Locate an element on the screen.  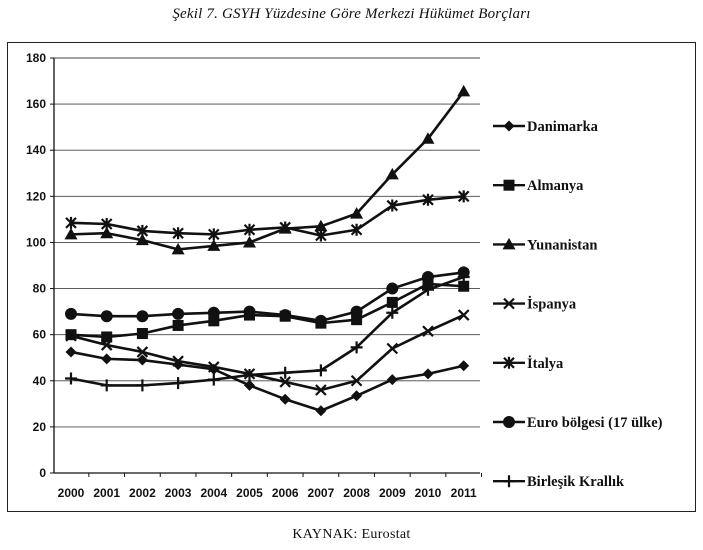
legend-label: Almanya is located at coordinates (555, 186).